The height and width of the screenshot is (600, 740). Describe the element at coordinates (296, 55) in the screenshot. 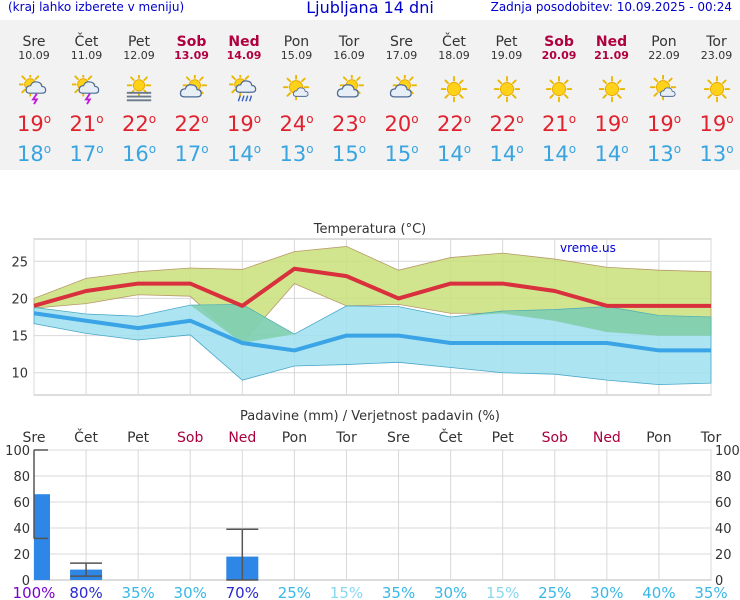

I see `day-date: 15.09` at that location.